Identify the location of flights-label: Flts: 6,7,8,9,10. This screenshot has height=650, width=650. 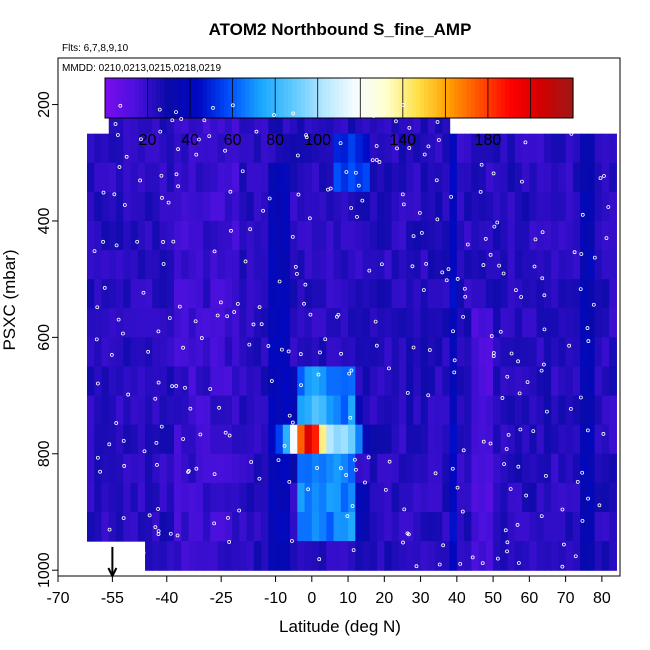
(95, 48).